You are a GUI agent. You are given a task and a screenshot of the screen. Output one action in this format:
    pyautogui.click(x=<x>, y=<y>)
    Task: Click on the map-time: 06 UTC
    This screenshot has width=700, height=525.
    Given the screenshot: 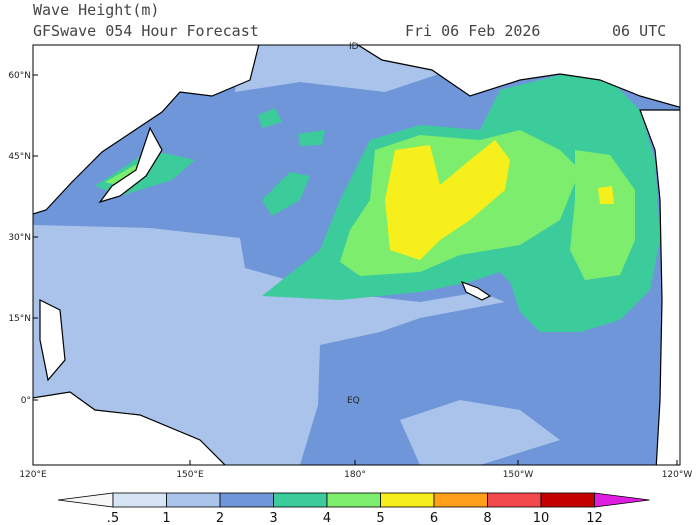 What is the action you would take?
    pyautogui.click(x=639, y=31)
    